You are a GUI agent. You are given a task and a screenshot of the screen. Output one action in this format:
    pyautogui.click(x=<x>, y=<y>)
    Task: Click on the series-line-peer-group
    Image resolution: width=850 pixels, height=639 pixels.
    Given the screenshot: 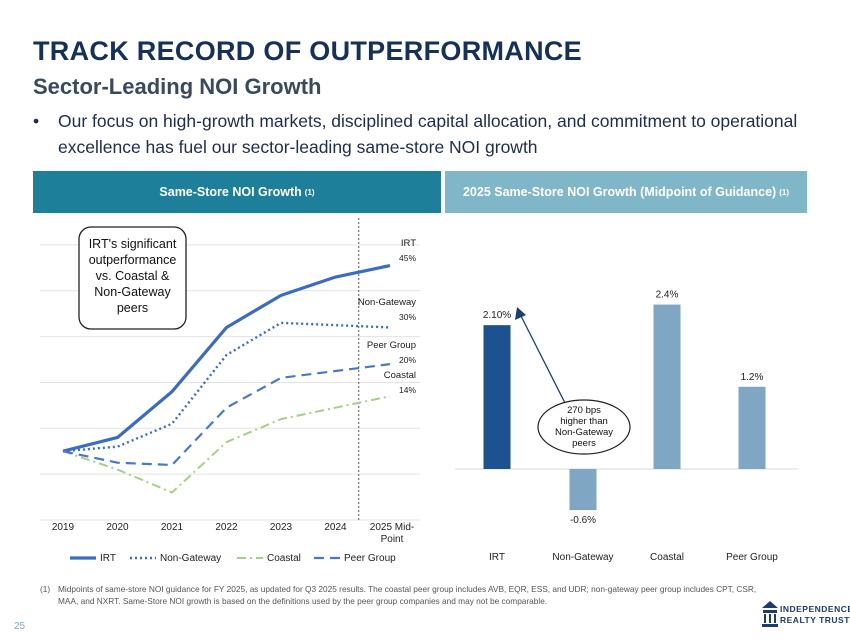 What is the action you would take?
    pyautogui.click(x=226, y=415)
    